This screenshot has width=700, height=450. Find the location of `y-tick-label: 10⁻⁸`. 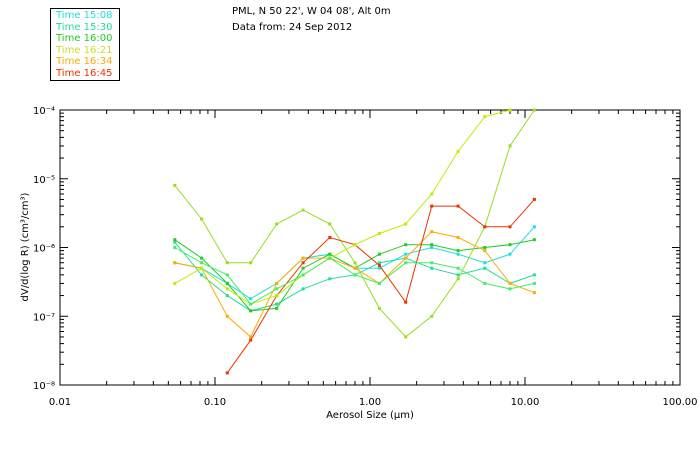

y-tick-label: 10⁻⁸ is located at coordinates (44, 386).